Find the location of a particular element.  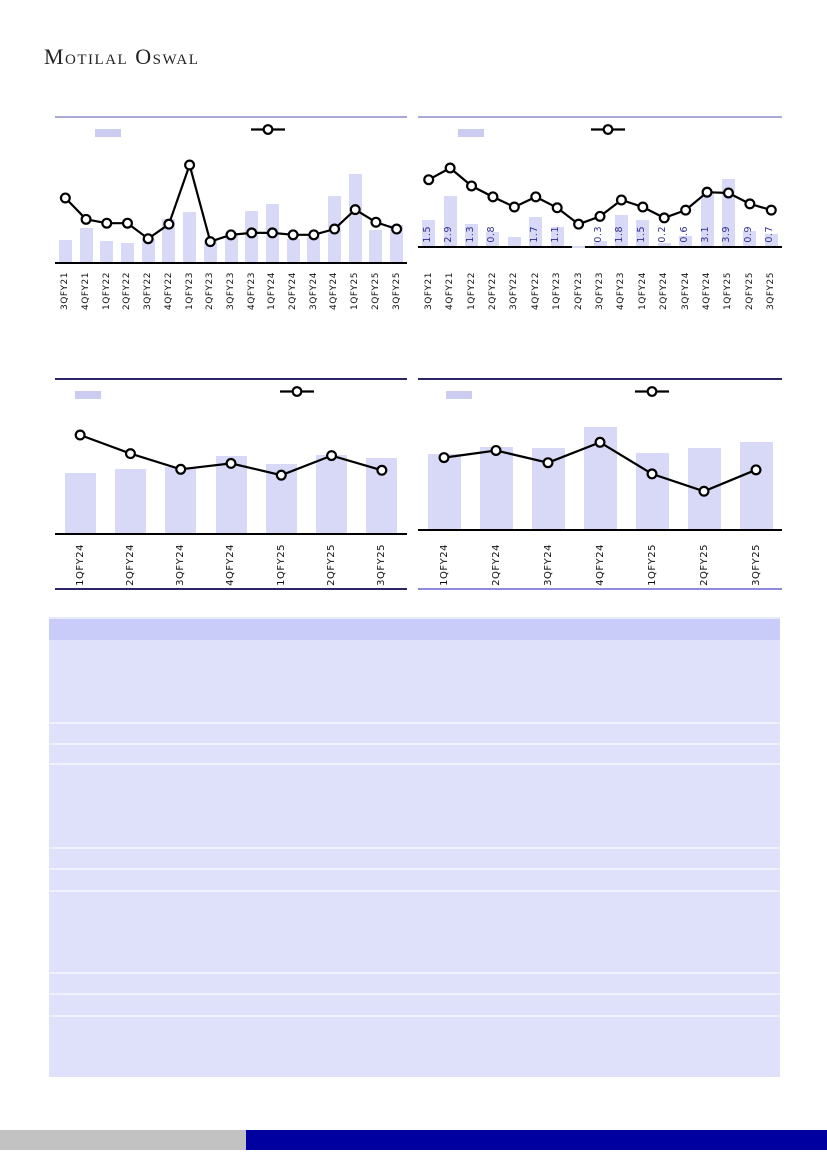

x-axis-label: 2QFY24 is located at coordinates (664, 291).